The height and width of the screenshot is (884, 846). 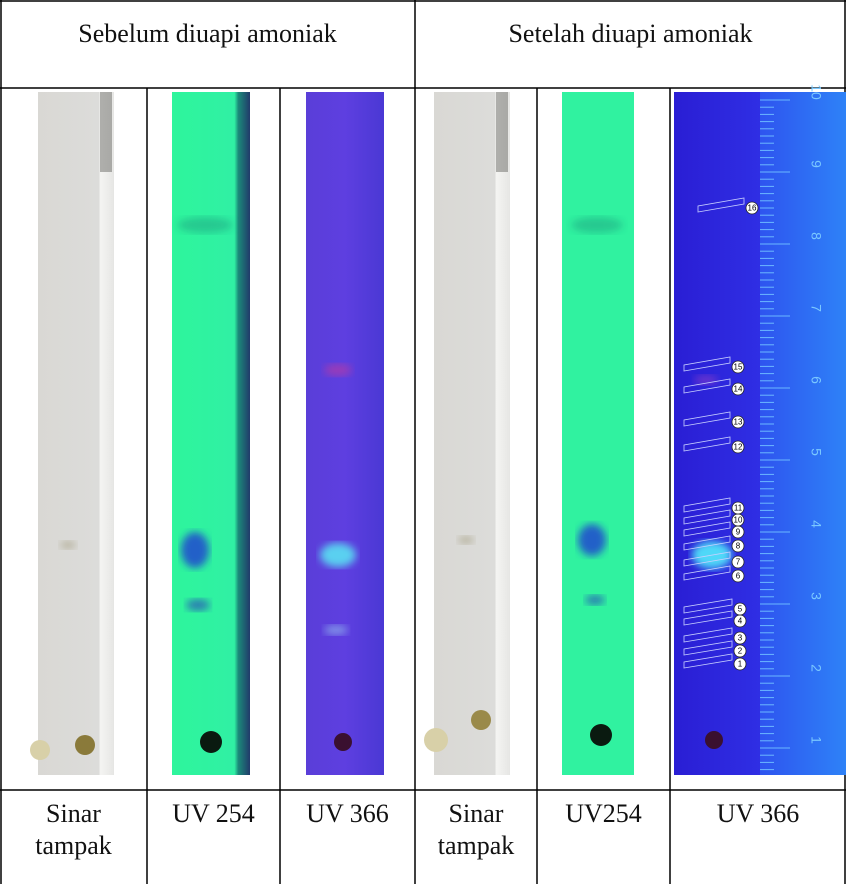 I want to click on spot-label: 1, so click(x=740, y=664).